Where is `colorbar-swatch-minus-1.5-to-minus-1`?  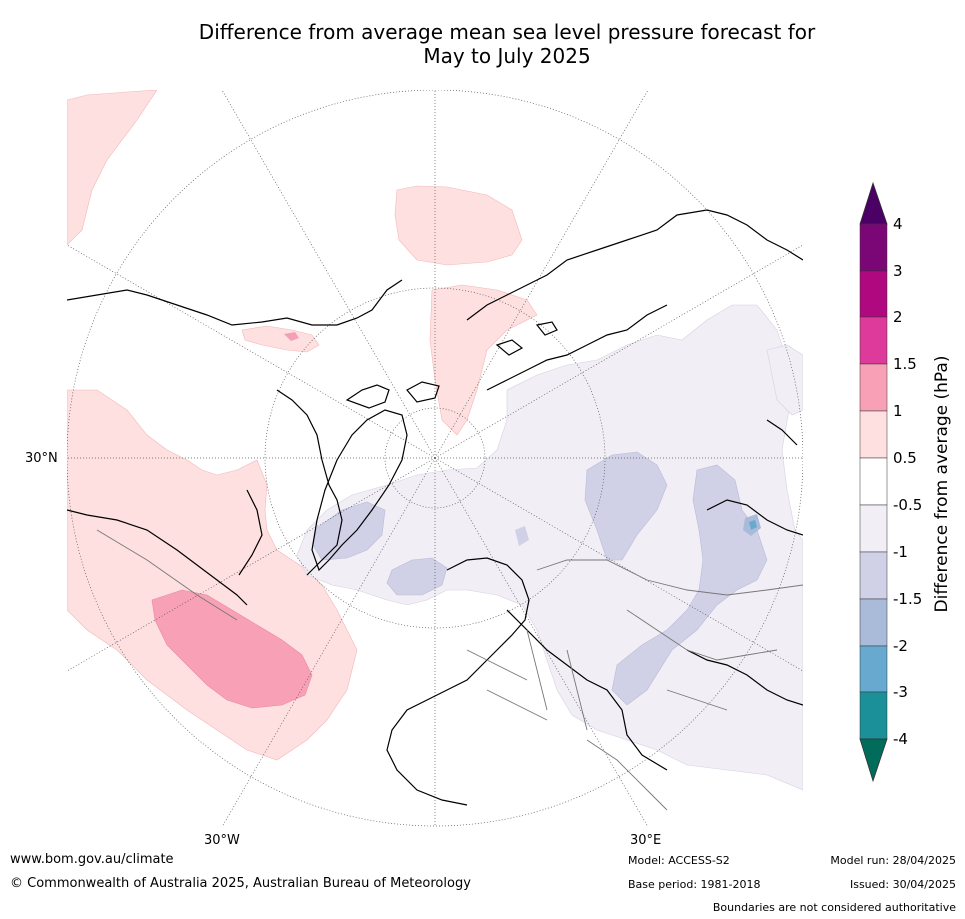
colorbar-swatch-minus-1.5-to-minus-1 is located at coordinates (873, 575).